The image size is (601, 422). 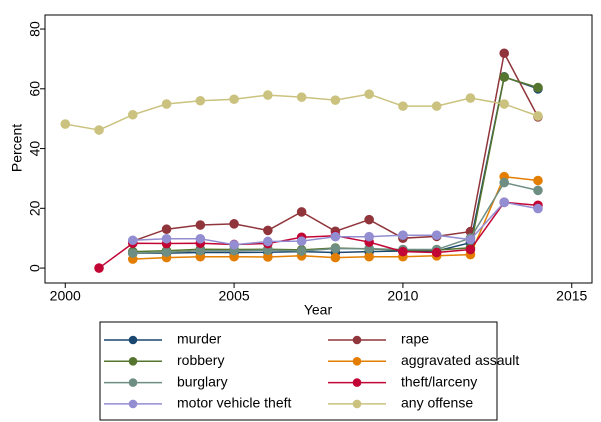 What do you see at coordinates (234, 296) in the screenshot?
I see `x-tick-label: 2005` at bounding box center [234, 296].